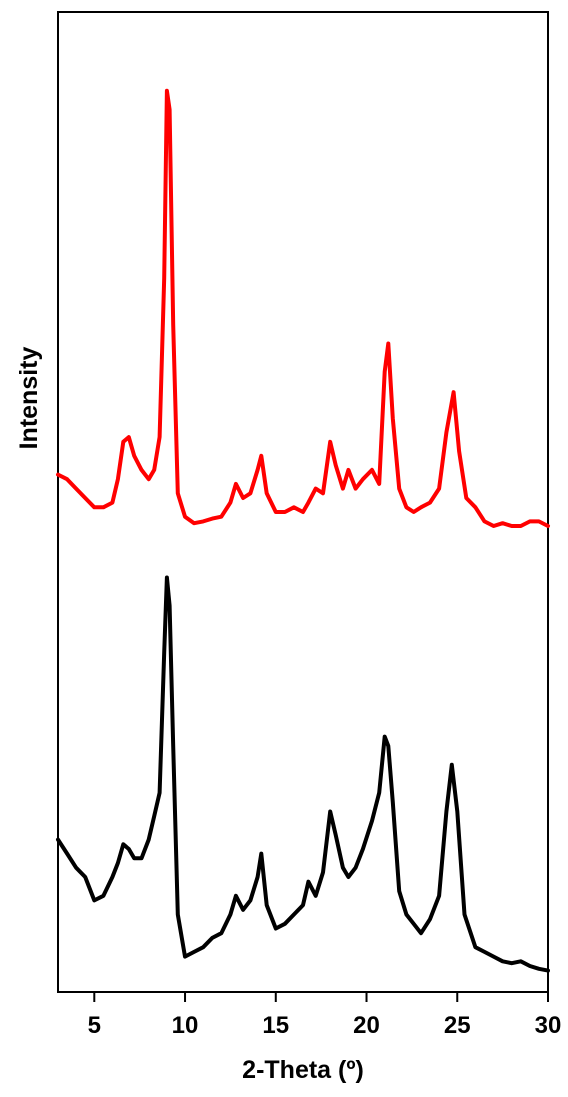 Image resolution: width=568 pixels, height=1097 pixels. Describe the element at coordinates (548, 1025) in the screenshot. I see `x-tick-label-30: 30` at that location.